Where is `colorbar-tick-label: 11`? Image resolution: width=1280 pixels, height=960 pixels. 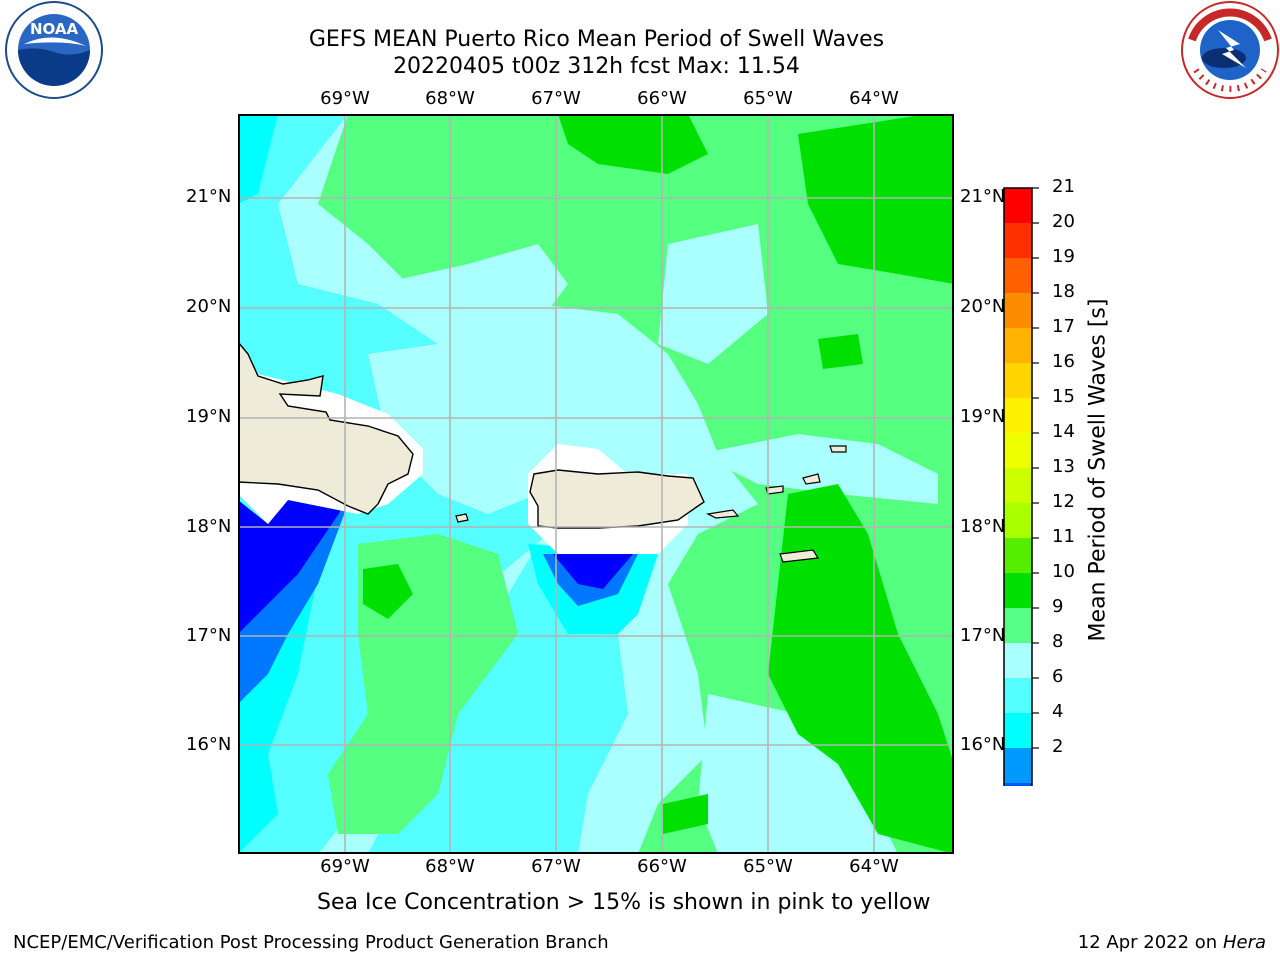
colorbar-tick-label: 11 is located at coordinates (1063, 536).